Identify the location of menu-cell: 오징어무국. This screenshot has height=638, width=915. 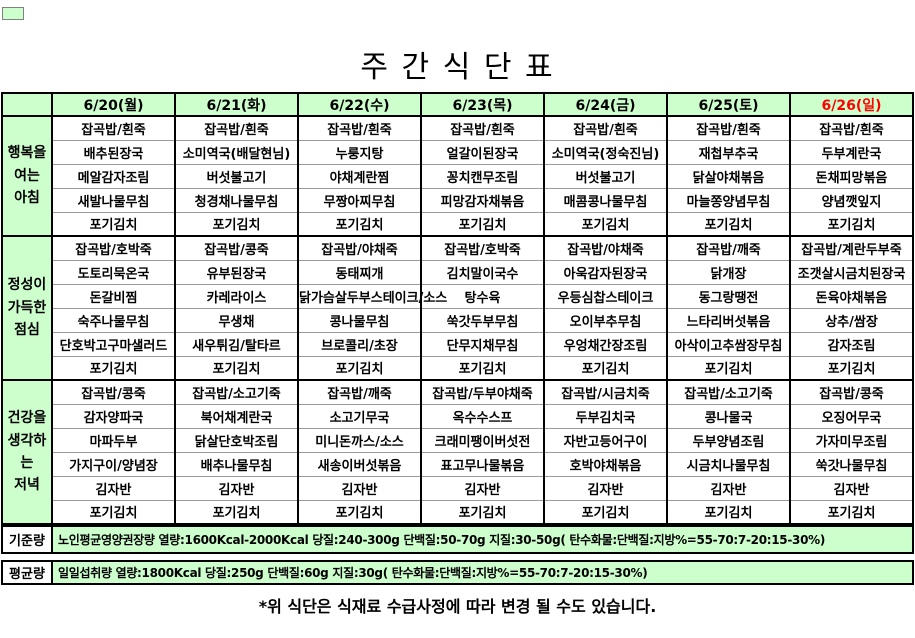
(851, 415).